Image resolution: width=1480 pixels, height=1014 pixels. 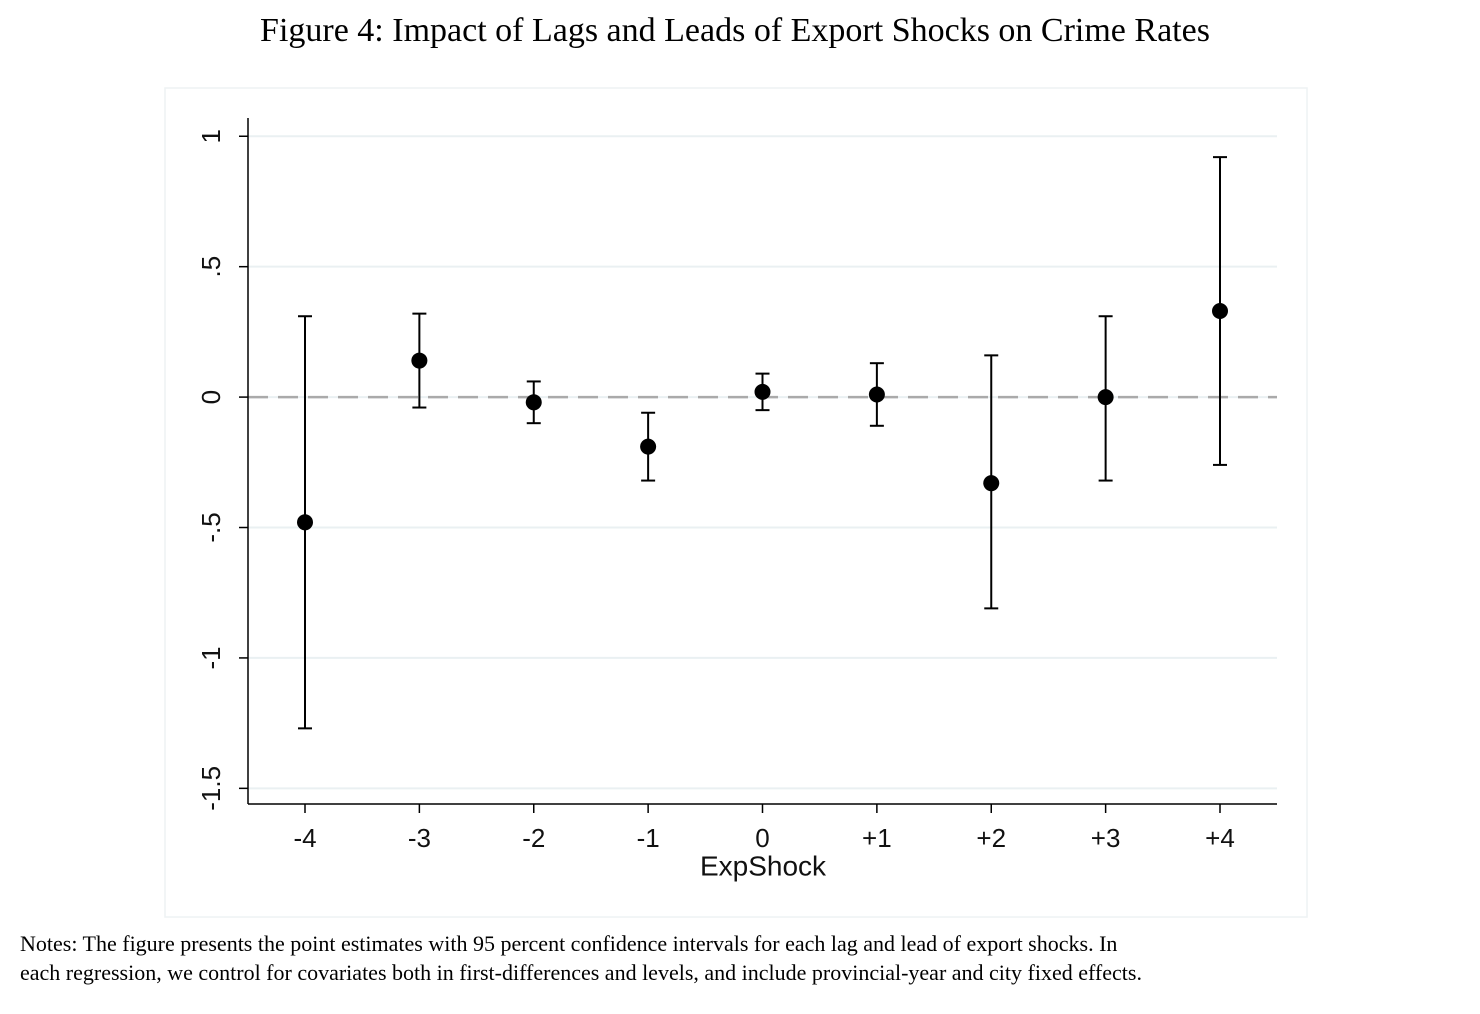 What do you see at coordinates (211, 136) in the screenshot?
I see `y-tick-label: 1` at bounding box center [211, 136].